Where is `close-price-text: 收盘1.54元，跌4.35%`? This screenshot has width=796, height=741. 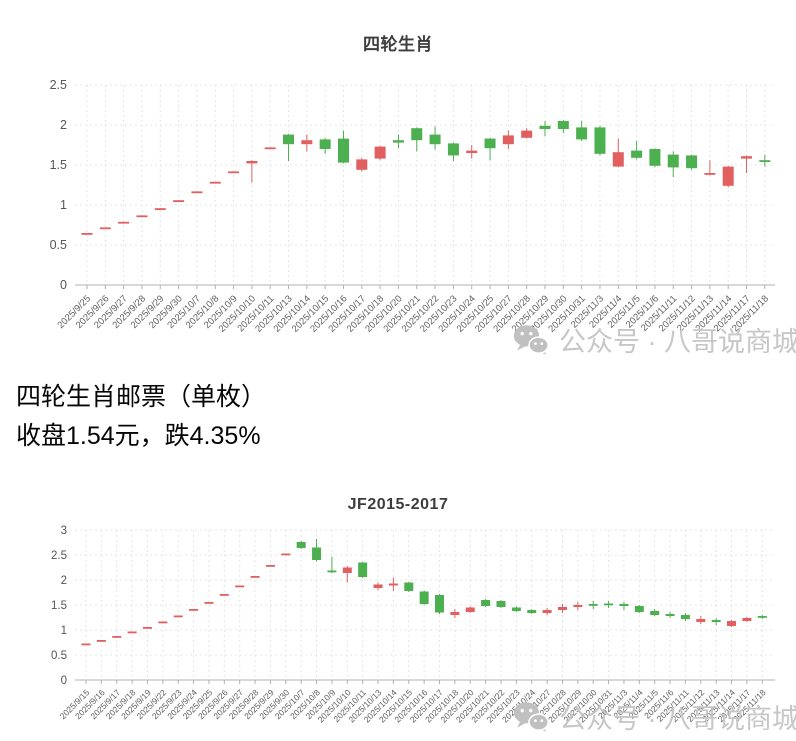
close-price-text: 收盘1.54元，跌4.35% is located at coordinates (138, 436).